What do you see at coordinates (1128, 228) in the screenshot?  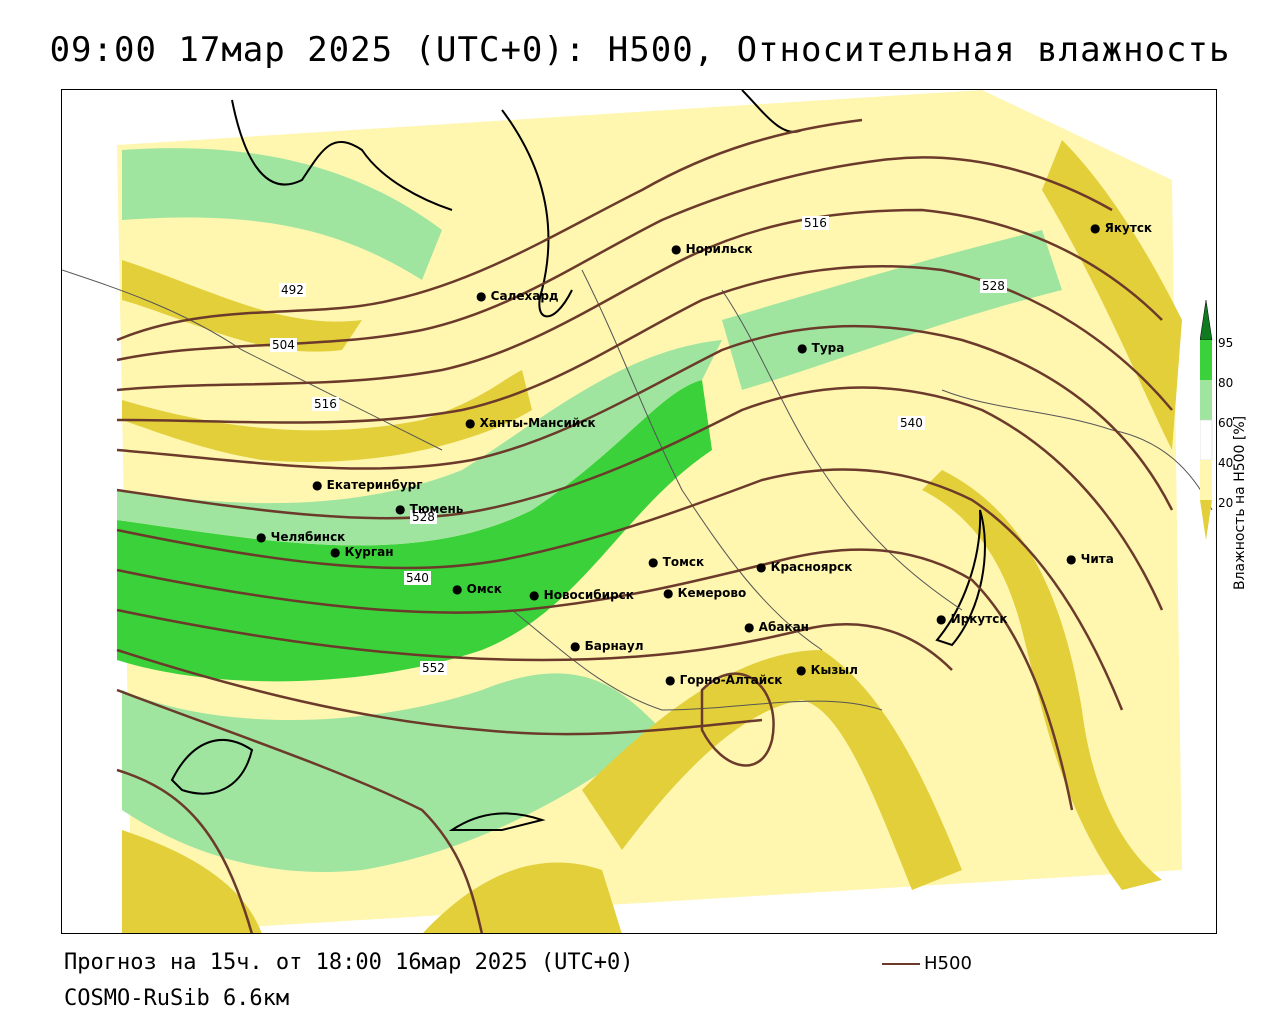 I see `city-label: Якутск` at bounding box center [1128, 228].